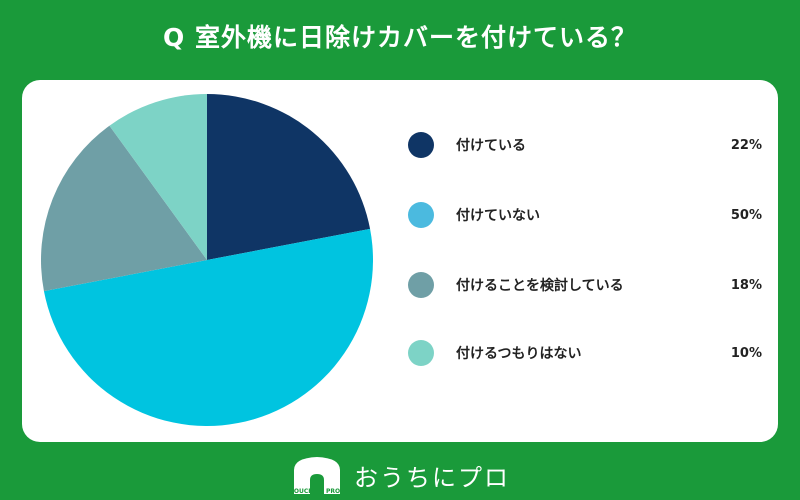 This screenshot has height=500, width=800. What do you see at coordinates (289, 177) in the screenshot?
I see `pie-slice-attached` at bounding box center [289, 177].